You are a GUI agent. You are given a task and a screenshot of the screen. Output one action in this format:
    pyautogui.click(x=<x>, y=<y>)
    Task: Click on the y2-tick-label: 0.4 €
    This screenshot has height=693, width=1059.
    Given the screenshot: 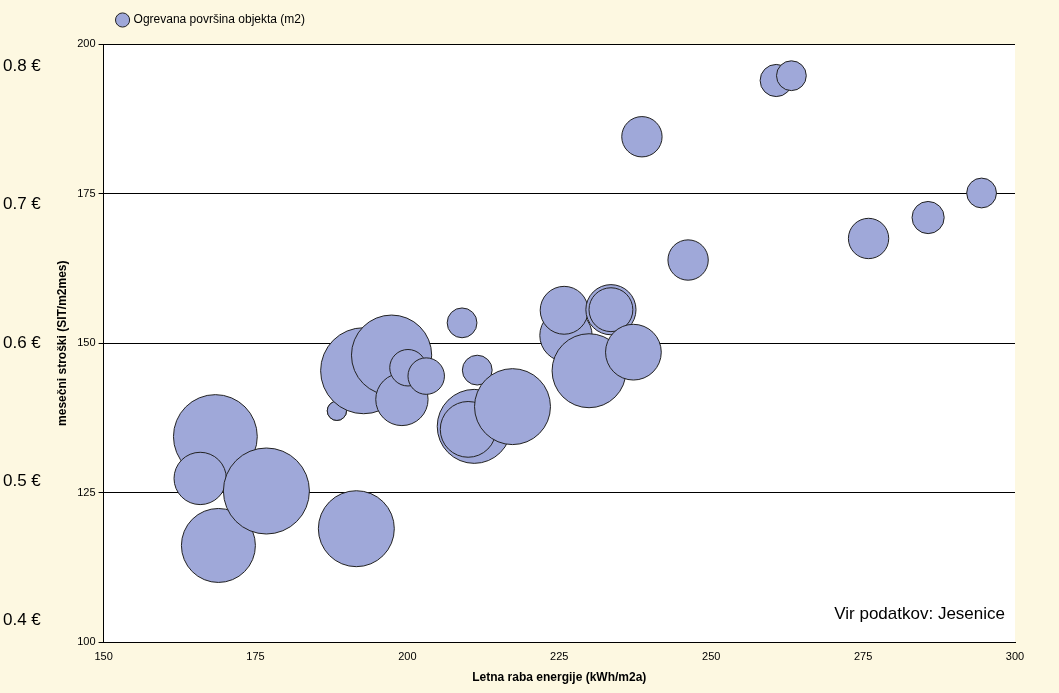 What is the action you would take?
    pyautogui.click(x=22, y=619)
    